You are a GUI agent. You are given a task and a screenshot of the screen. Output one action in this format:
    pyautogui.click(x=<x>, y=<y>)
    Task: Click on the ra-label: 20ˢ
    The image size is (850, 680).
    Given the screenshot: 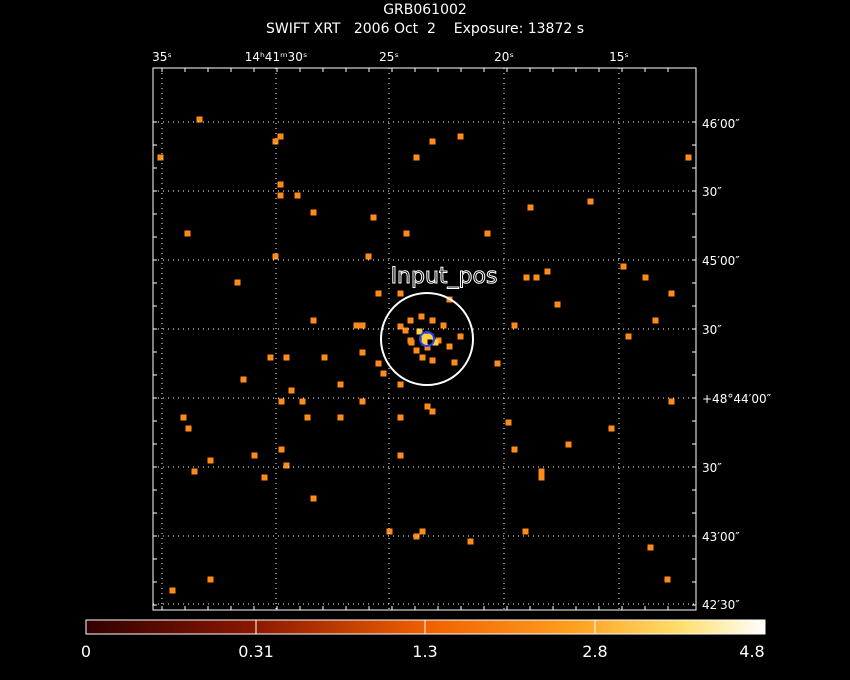 What is the action you would take?
    pyautogui.click(x=504, y=57)
    